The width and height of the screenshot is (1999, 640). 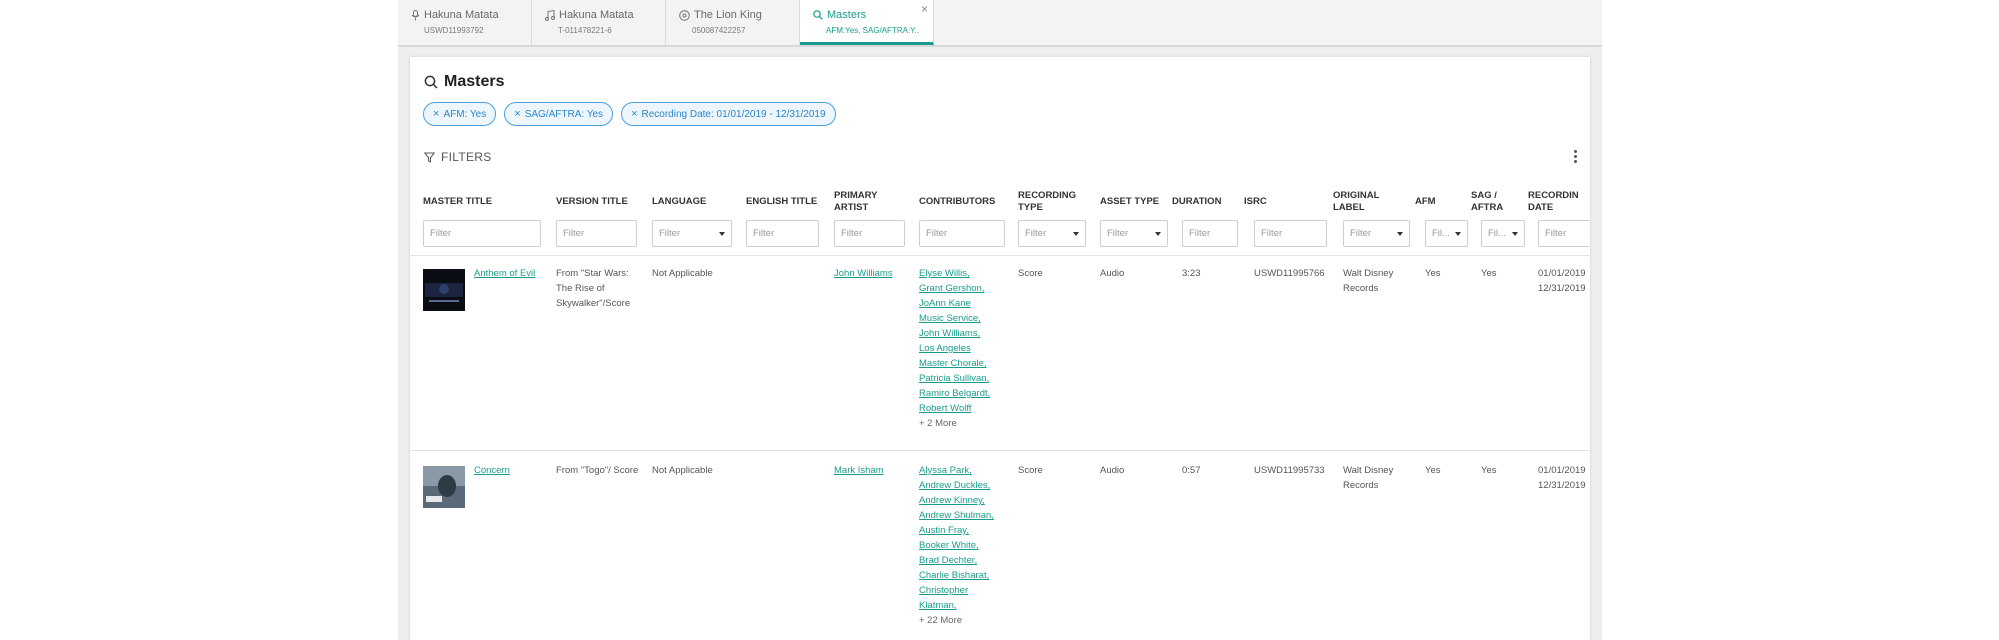 What do you see at coordinates (952, 500) in the screenshot?
I see `contributor-link: Andrew Kinney,` at bounding box center [952, 500].